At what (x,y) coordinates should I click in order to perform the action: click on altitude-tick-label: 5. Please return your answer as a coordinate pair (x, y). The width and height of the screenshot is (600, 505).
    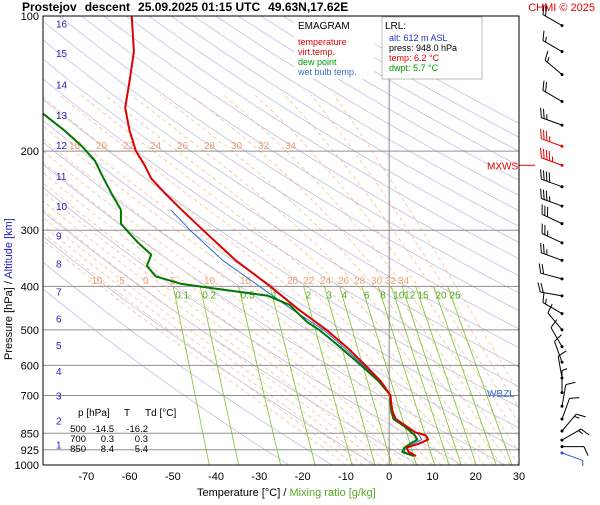
    Looking at the image, I should click on (59, 346).